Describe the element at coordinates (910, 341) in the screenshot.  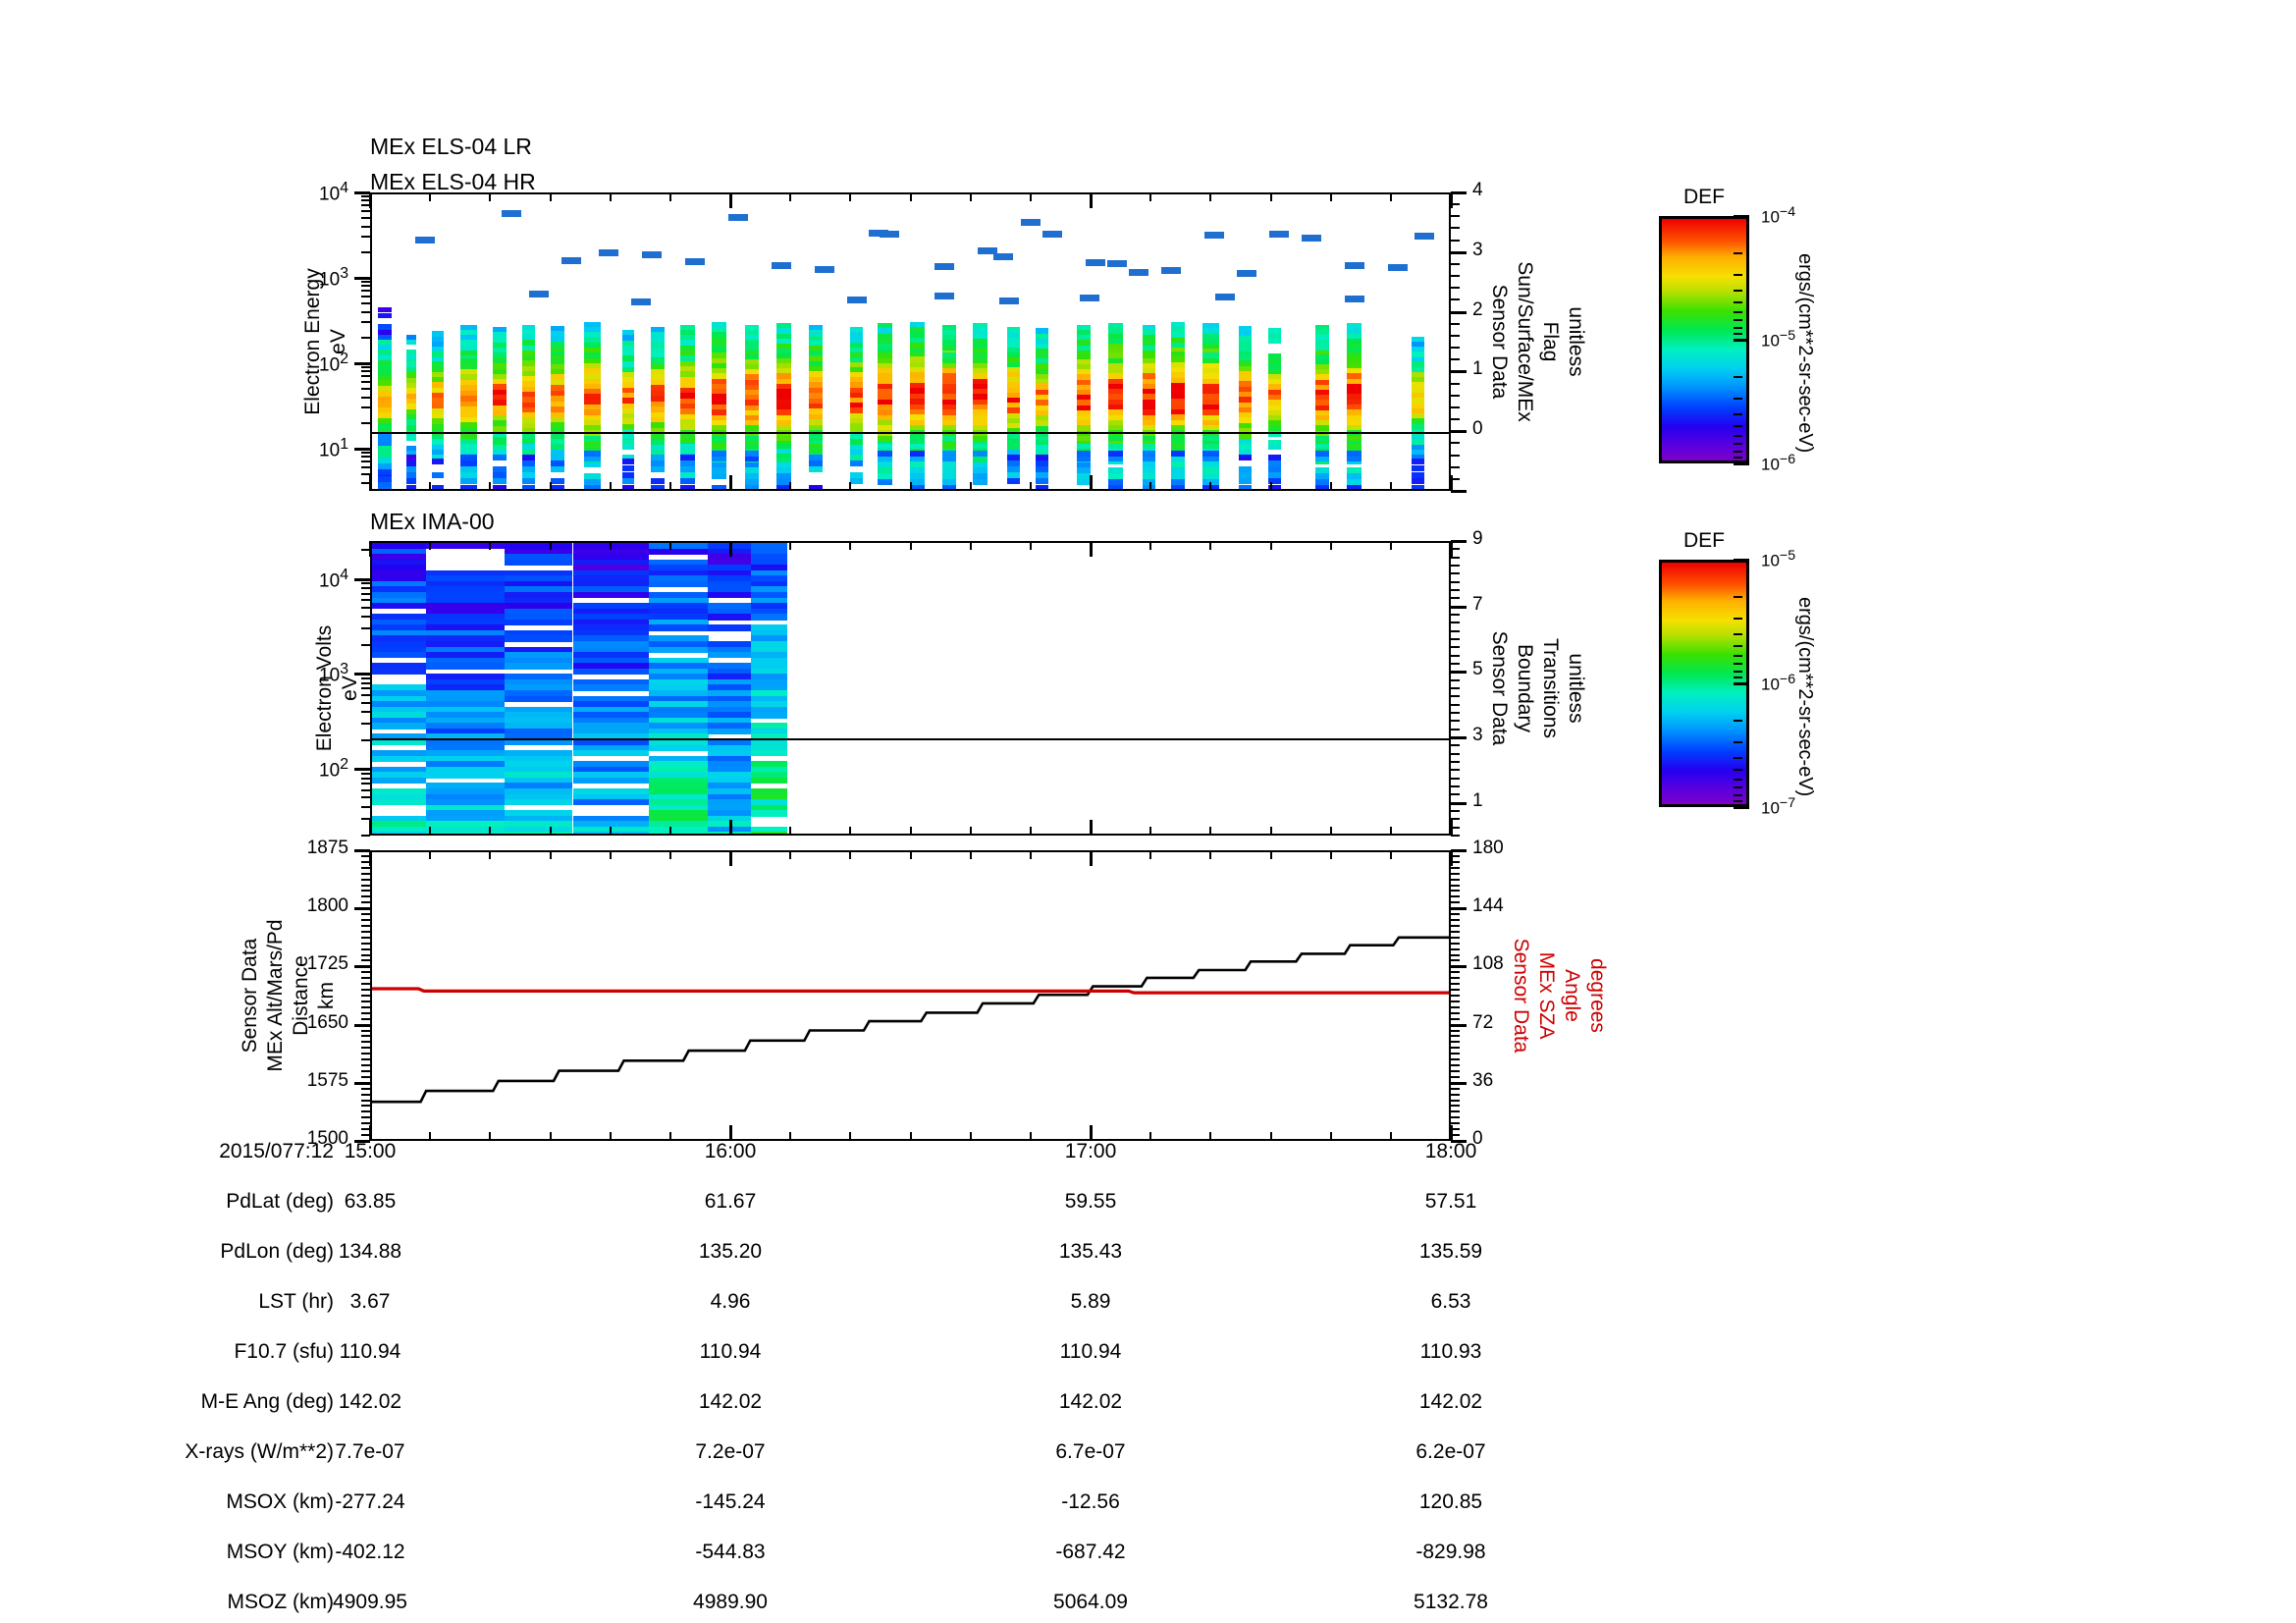
I see `panel1-plot-frame` at that location.